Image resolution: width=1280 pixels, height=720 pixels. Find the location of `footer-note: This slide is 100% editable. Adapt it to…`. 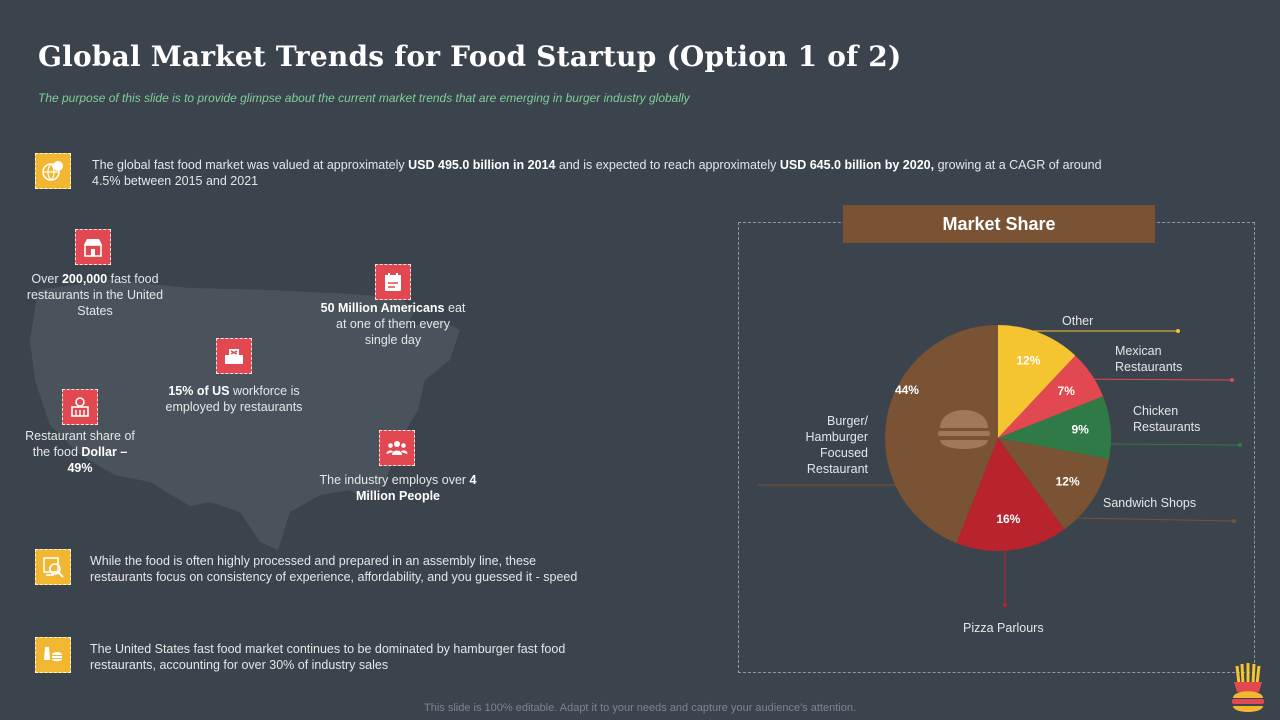

footer-note: This slide is 100% editable. Adapt it to… is located at coordinates (640, 708).